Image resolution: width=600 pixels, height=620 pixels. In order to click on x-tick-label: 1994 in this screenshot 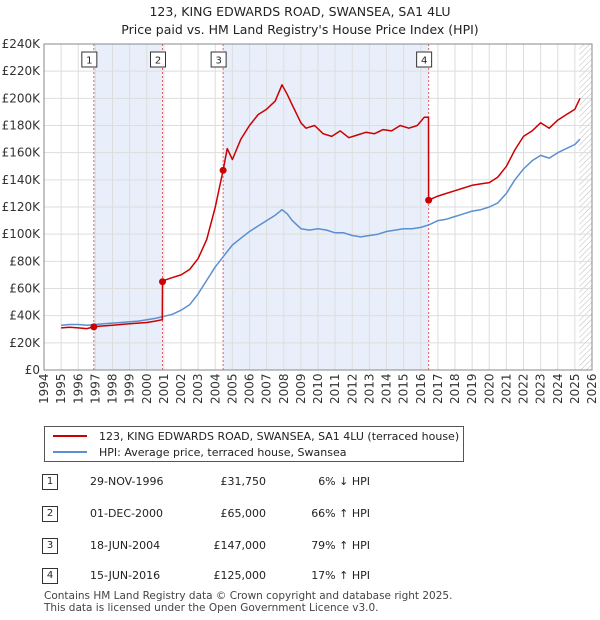, I will do `click(44, 388)`.